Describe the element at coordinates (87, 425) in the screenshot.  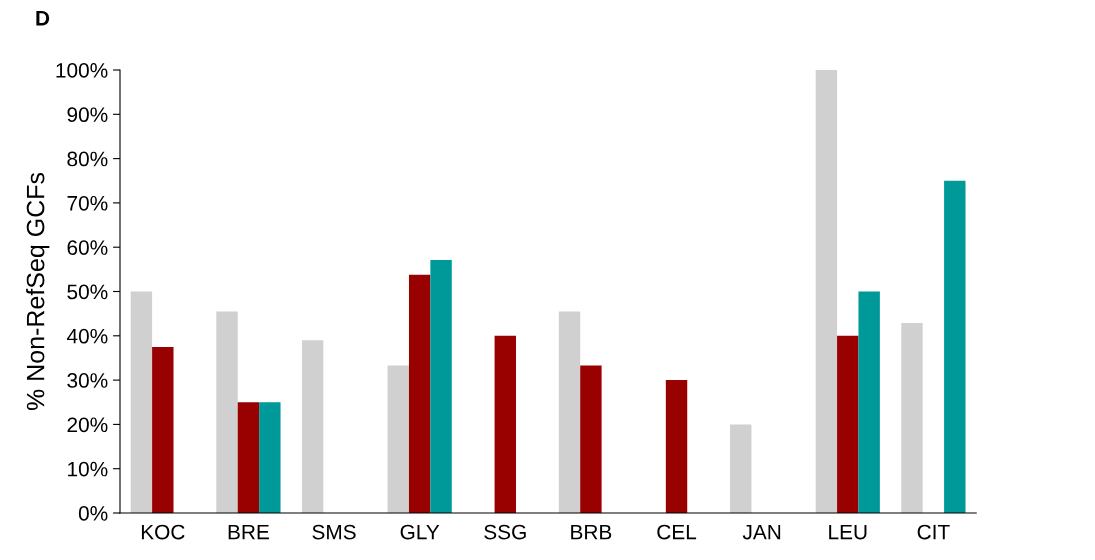
I see `y-tick-label: 20%` at that location.